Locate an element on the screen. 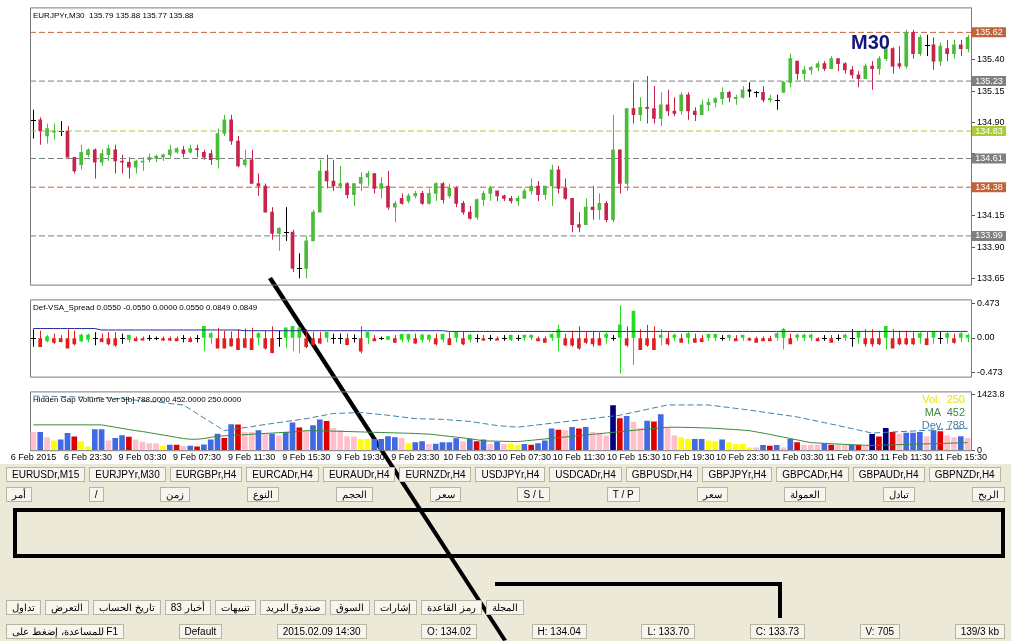 This screenshot has width=1011, height=641. ref-line-label: 134.83 is located at coordinates (989, 130).